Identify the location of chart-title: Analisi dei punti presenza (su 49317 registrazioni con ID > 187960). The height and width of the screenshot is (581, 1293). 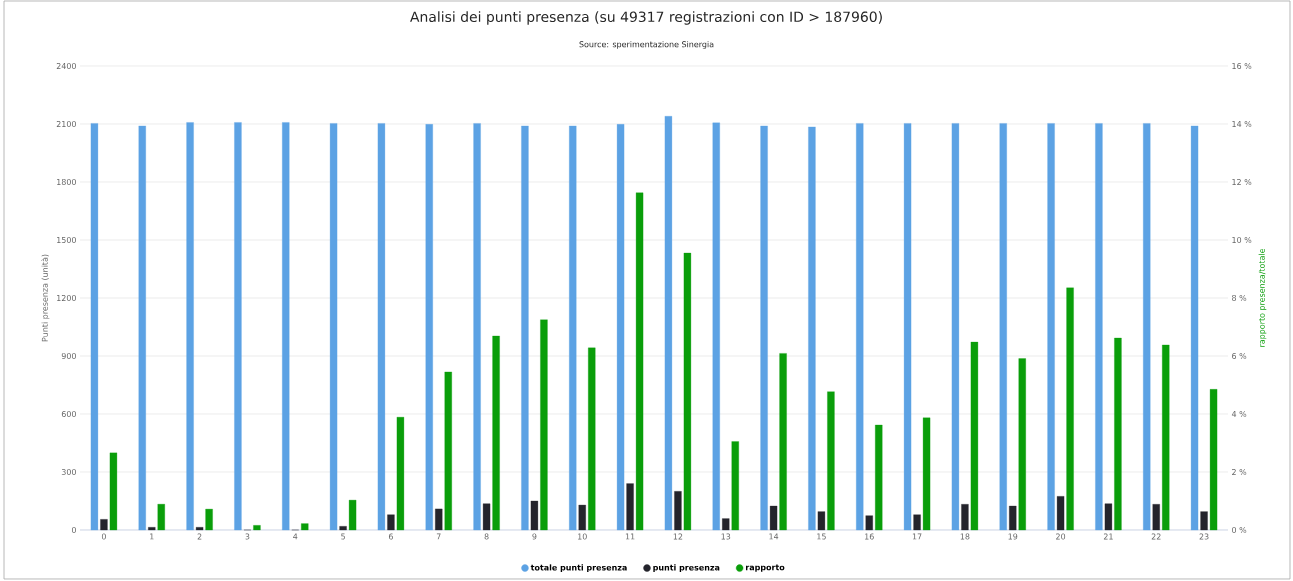
(646, 18).